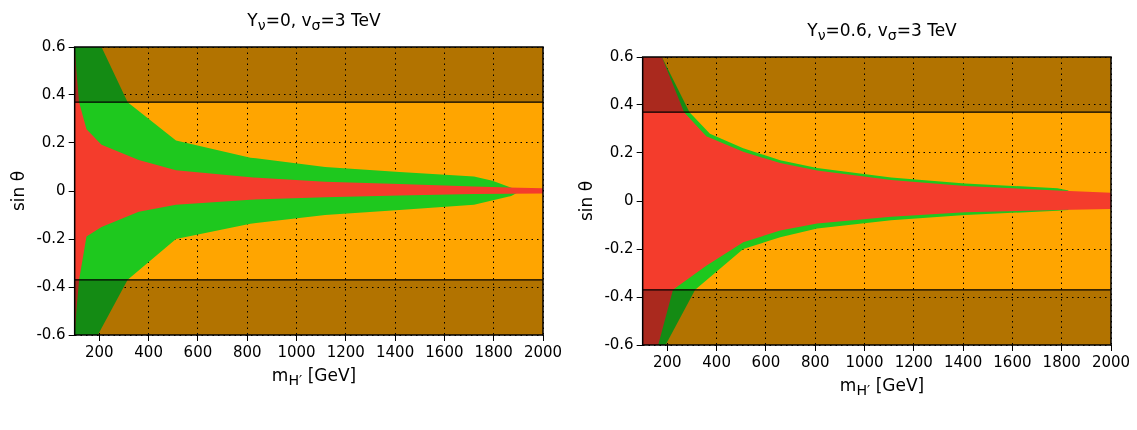 This screenshot has width=1137, height=430. I want to click on chart-title: Y$_{ν}$=0, v$_{σ}$=3 TeV, so click(314, 22).